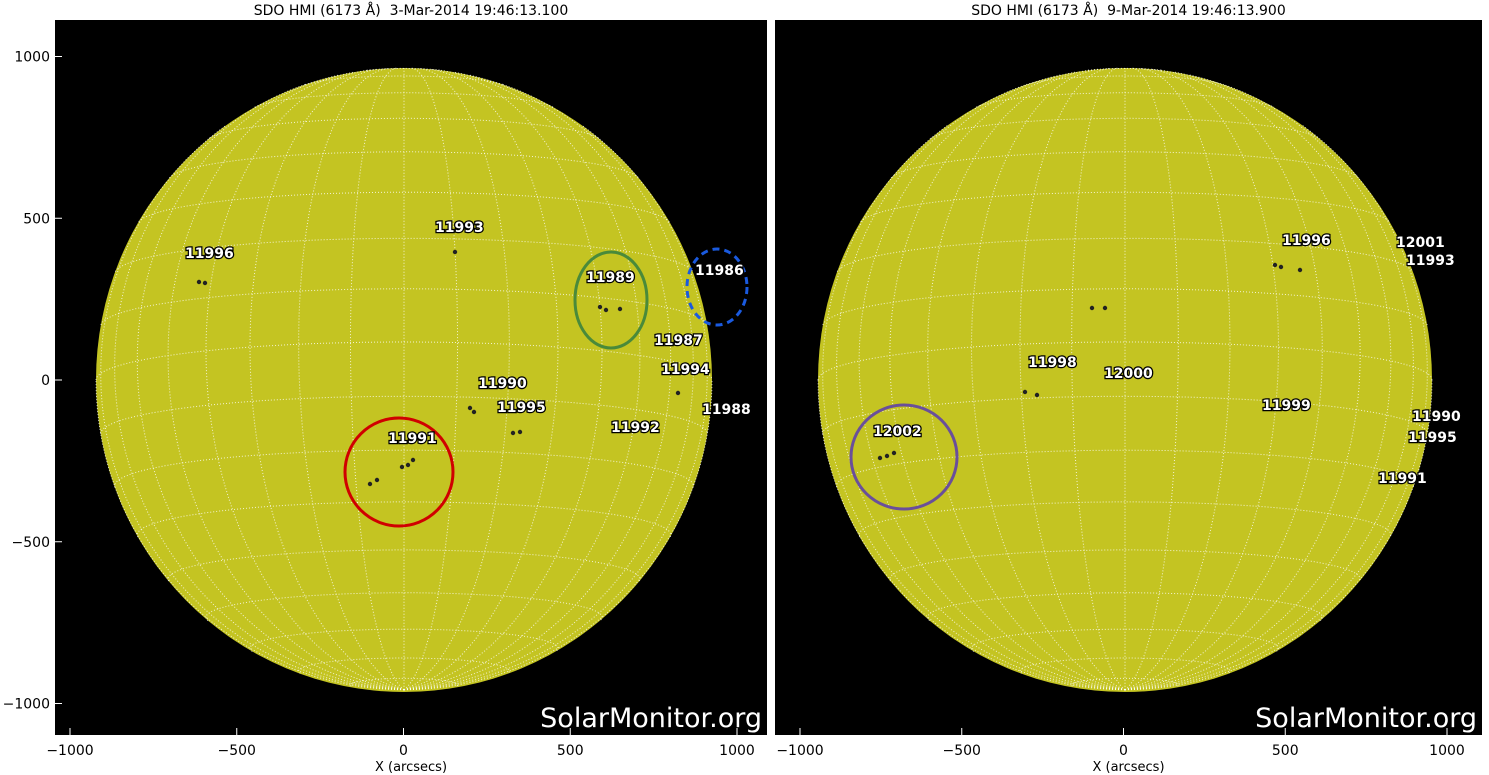 This screenshot has width=1489, height=775. Describe the element at coordinates (69, 751) in the screenshot. I see `x-tick-label: −1000` at that location.